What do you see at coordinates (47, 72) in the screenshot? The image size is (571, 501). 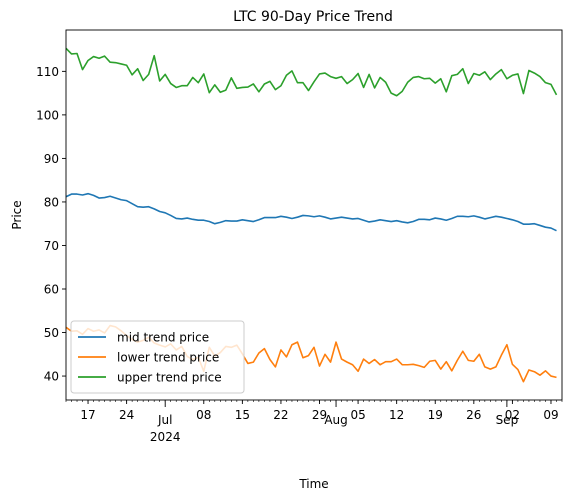 I see `y-tick-label: 110` at bounding box center [47, 72].